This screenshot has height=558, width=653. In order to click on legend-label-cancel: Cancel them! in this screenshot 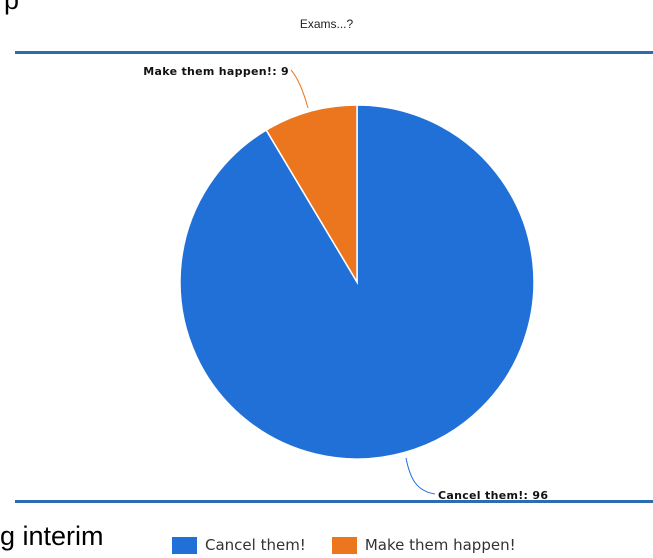, I will do `click(255, 545)`.